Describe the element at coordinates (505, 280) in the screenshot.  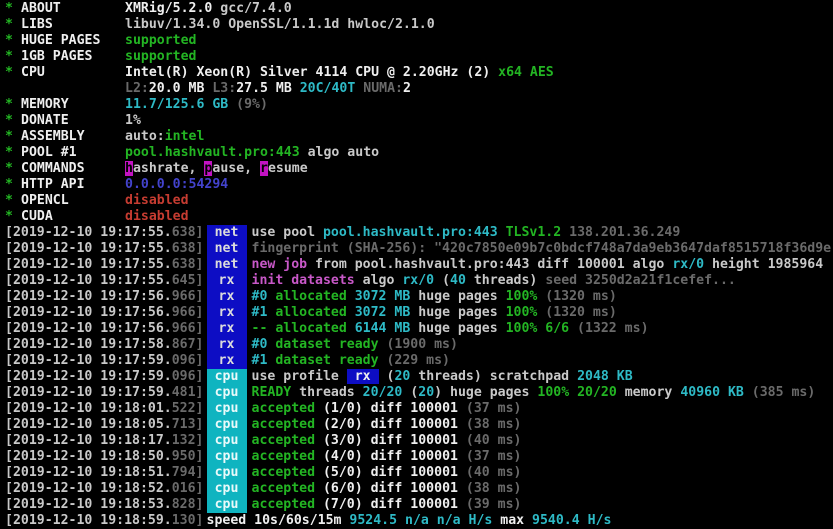
I see `text-segment: threads)` at that location.